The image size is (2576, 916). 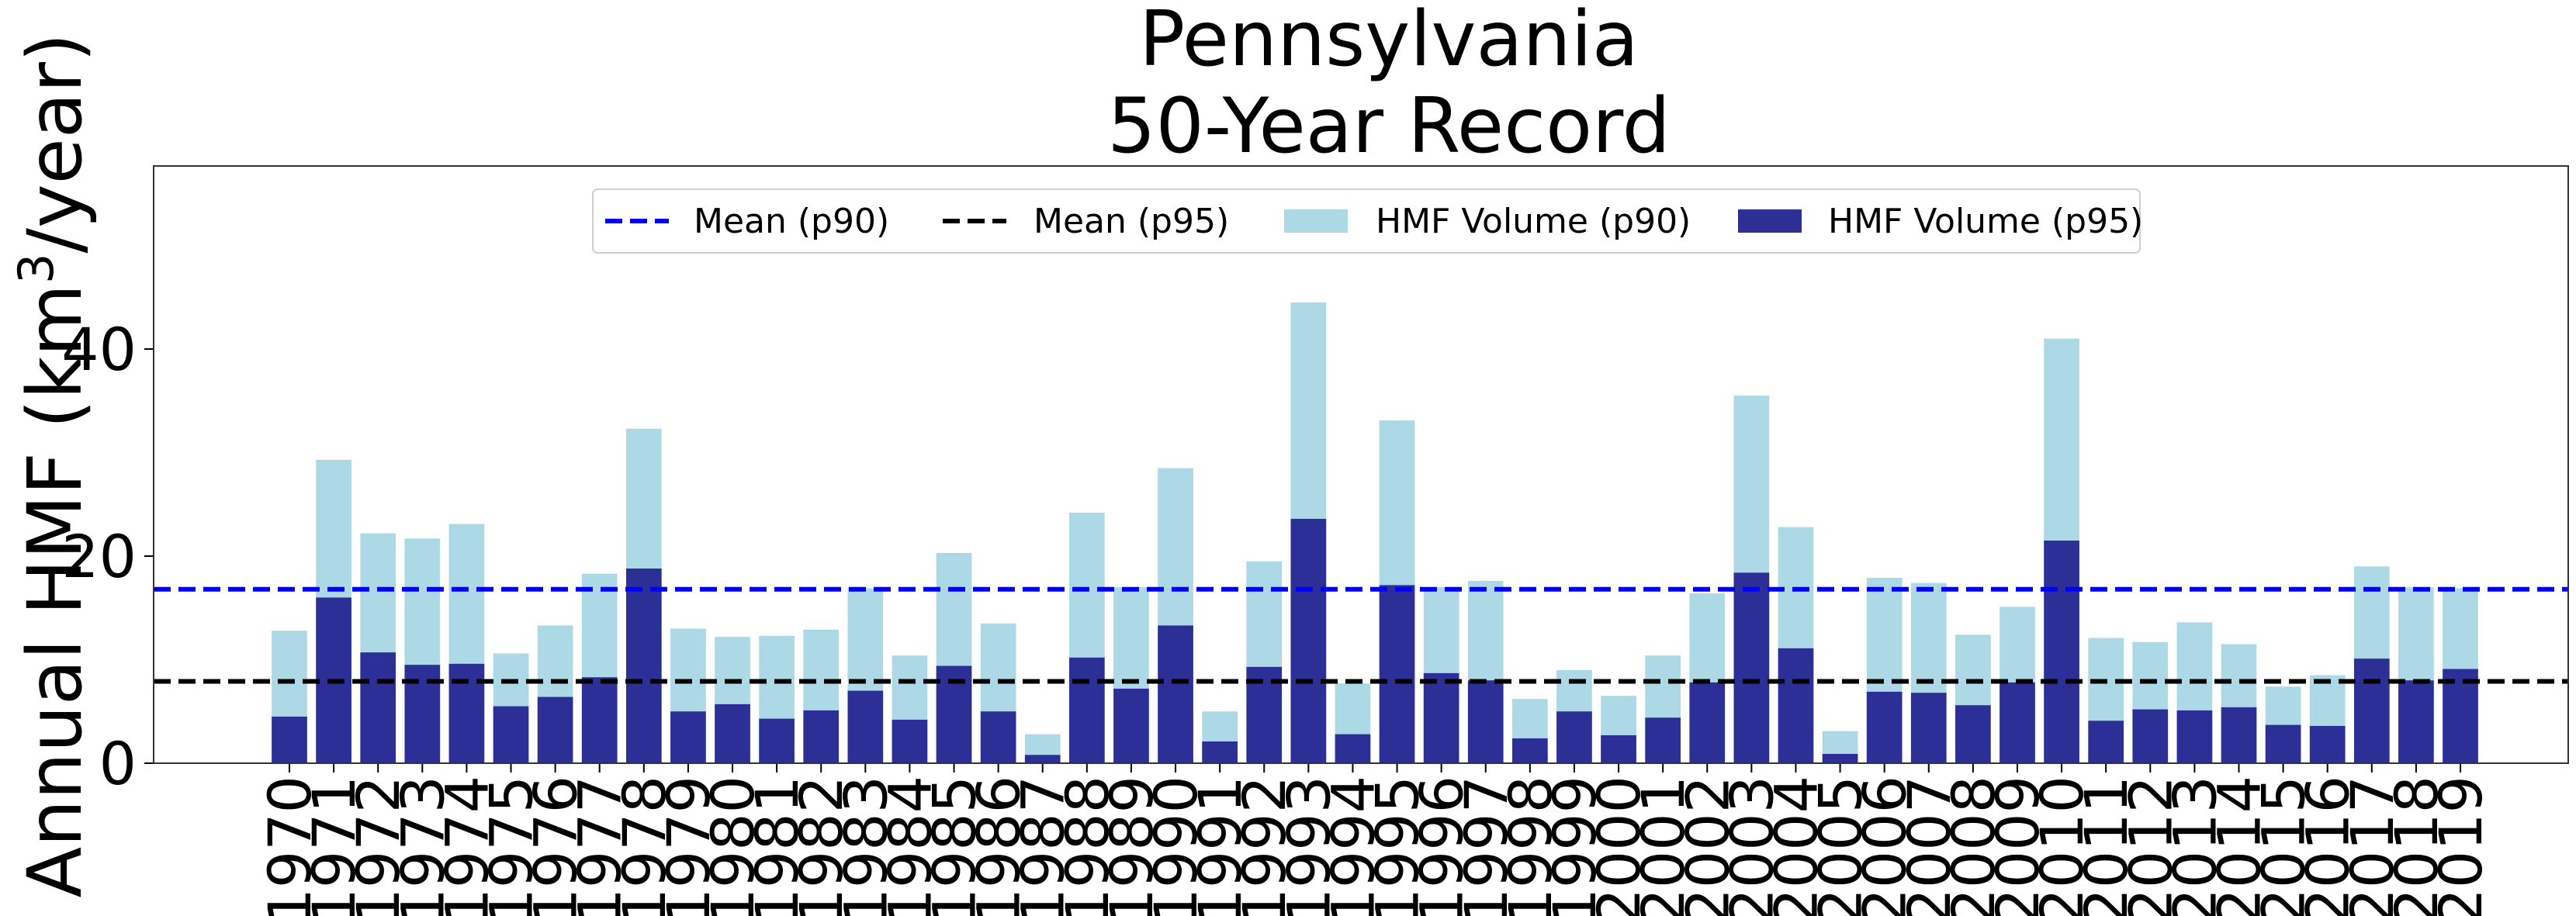 What do you see at coordinates (1175, 694) in the screenshot?
I see `bar-p95-1990` at bounding box center [1175, 694].